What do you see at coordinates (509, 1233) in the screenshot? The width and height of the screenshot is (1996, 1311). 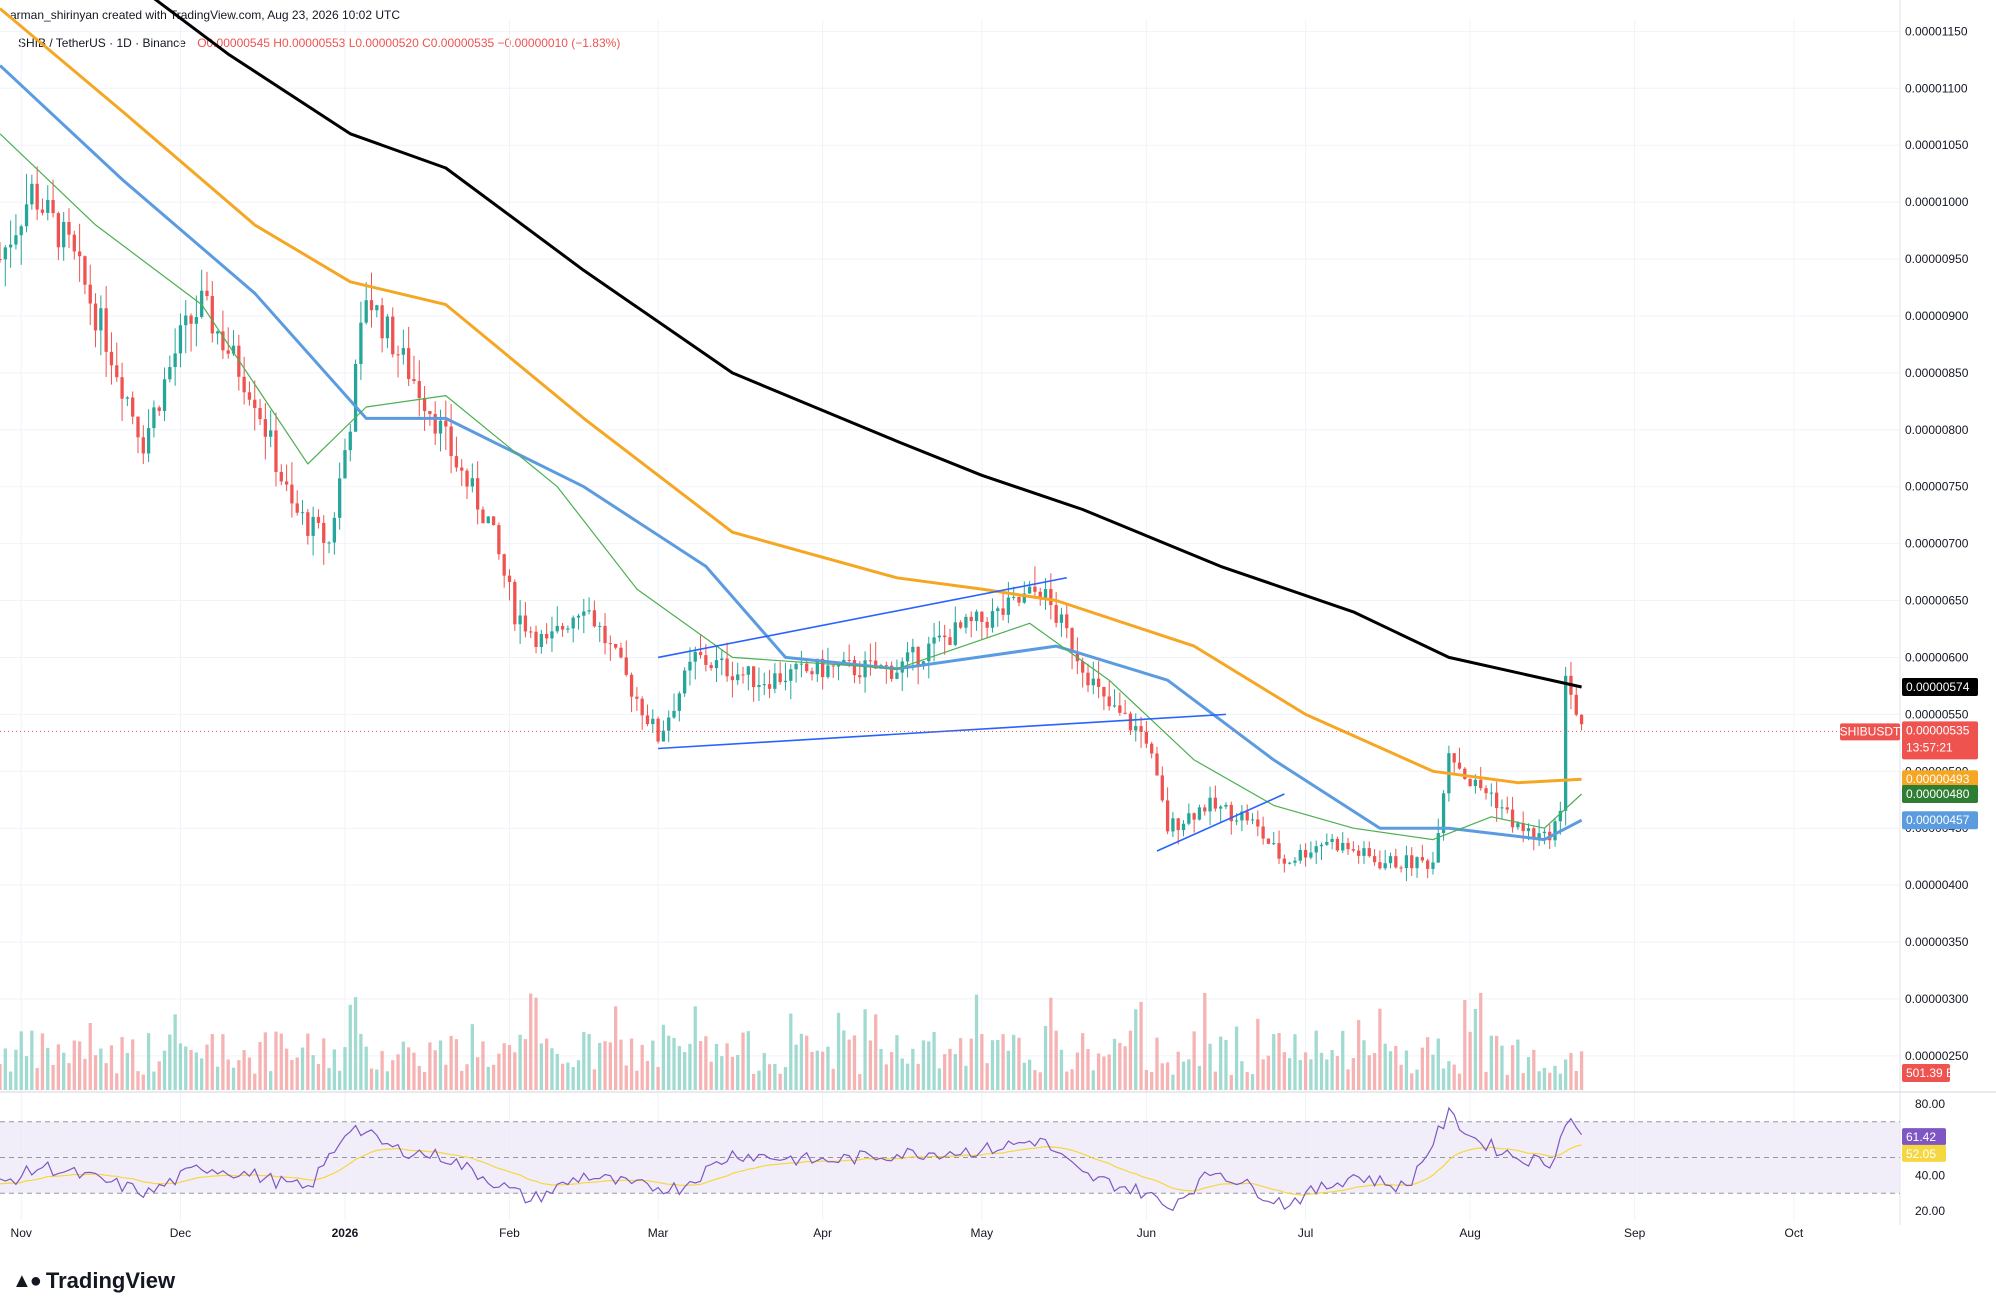 I see `time-tick-label: Feb` at bounding box center [509, 1233].